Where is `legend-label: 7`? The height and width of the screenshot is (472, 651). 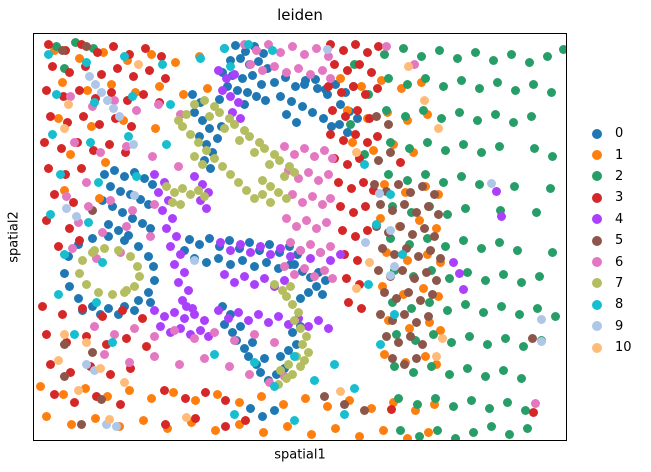
legend-label: 7 is located at coordinates (619, 283).